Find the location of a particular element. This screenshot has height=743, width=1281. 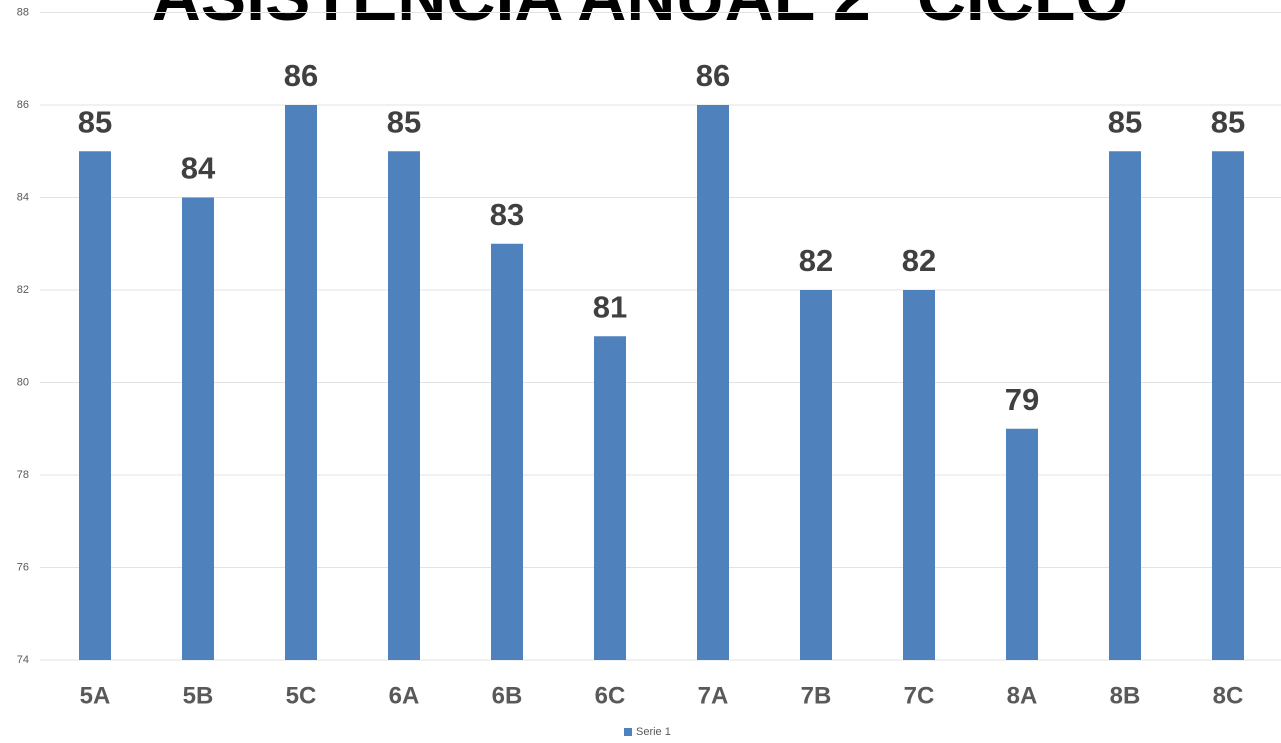

legend-label: Serie 1 is located at coordinates (653, 732).